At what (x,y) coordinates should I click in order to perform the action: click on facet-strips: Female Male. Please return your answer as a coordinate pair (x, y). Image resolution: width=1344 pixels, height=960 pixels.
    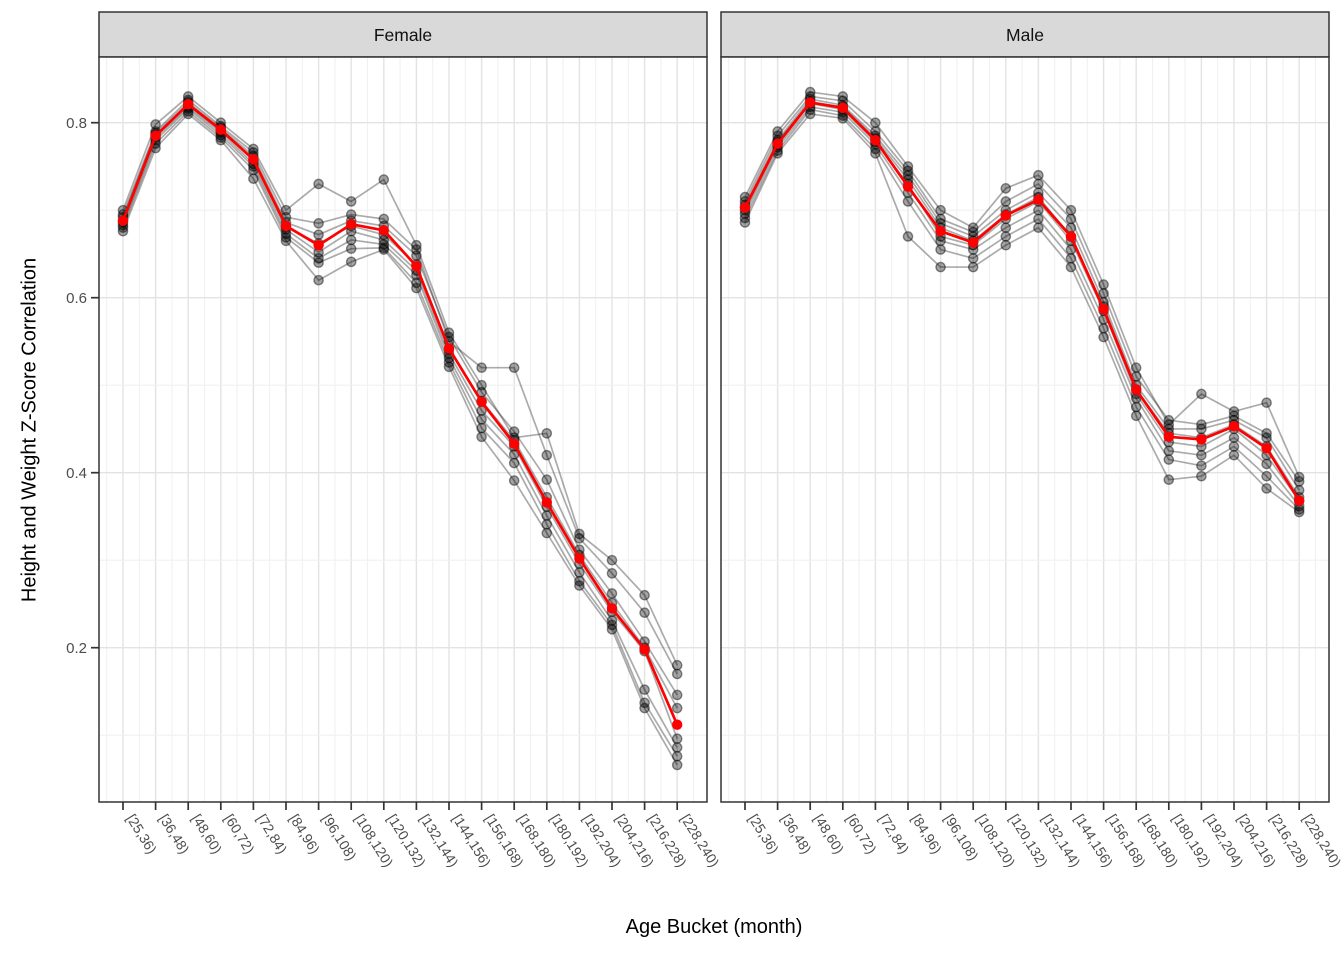
    Looking at the image, I should click on (714, 34).